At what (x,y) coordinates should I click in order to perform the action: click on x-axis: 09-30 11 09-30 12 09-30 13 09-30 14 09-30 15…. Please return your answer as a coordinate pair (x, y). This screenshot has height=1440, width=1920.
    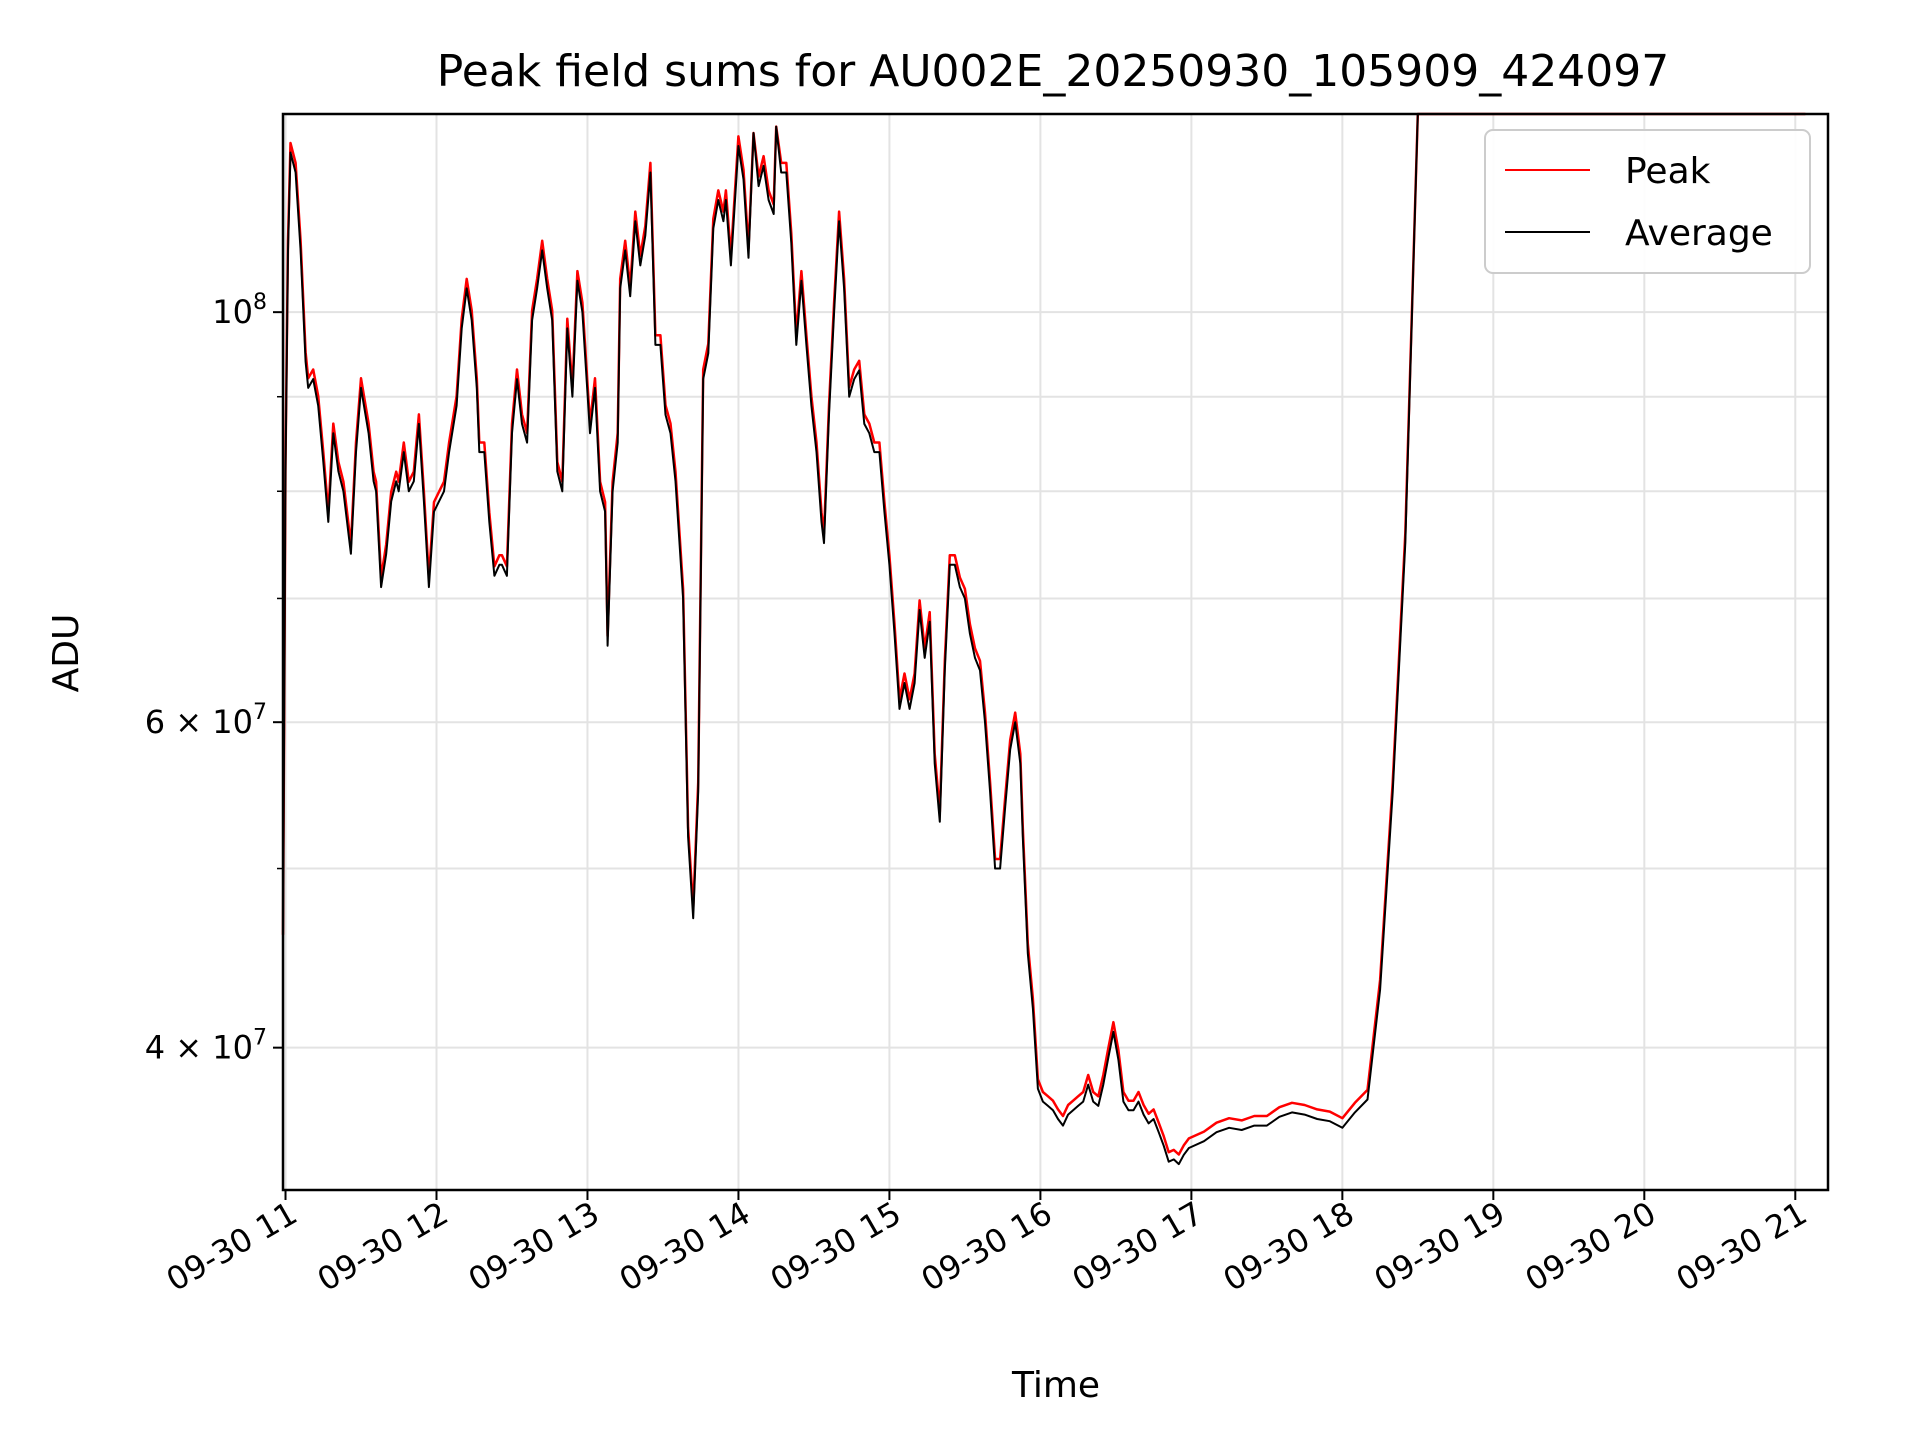
    Looking at the image, I should click on (986, 1244).